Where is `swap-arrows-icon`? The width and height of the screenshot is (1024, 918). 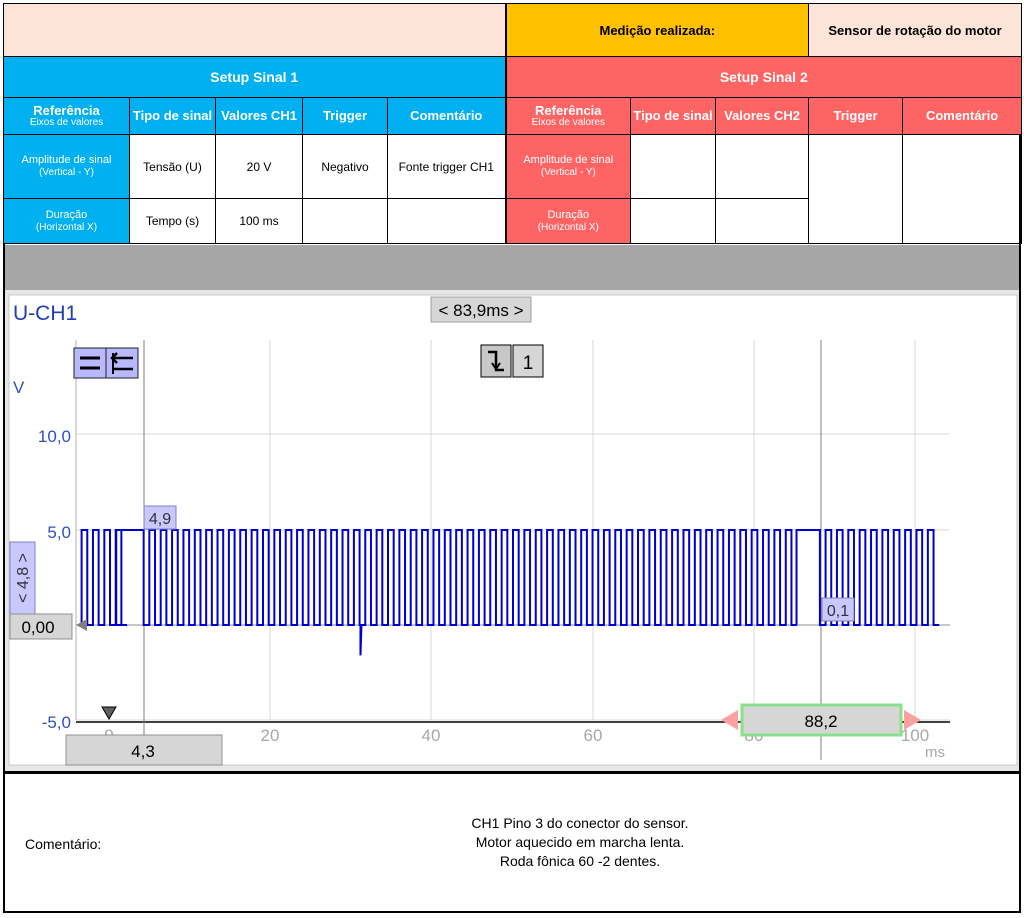 swap-arrows-icon is located at coordinates (122, 363).